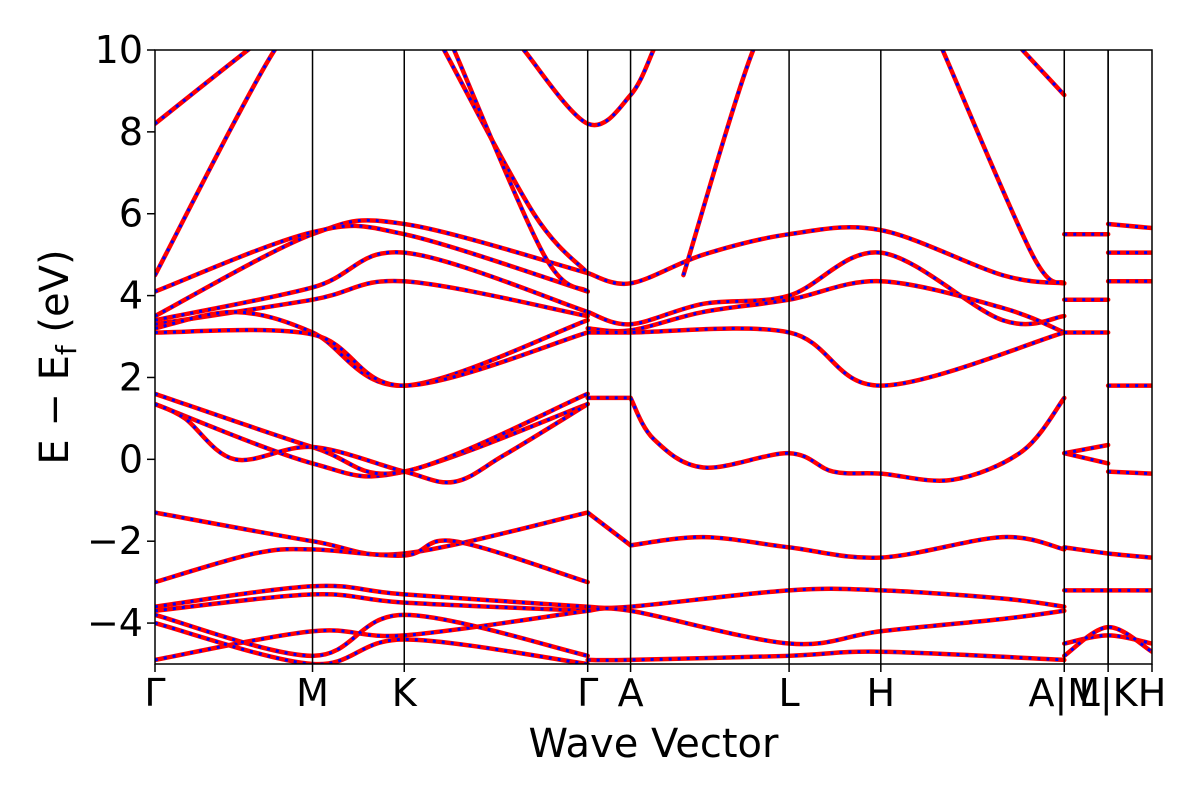 This screenshot has width=1200, height=800. Describe the element at coordinates (131, 377) in the screenshot. I see `y-tick-label: 2` at that location.